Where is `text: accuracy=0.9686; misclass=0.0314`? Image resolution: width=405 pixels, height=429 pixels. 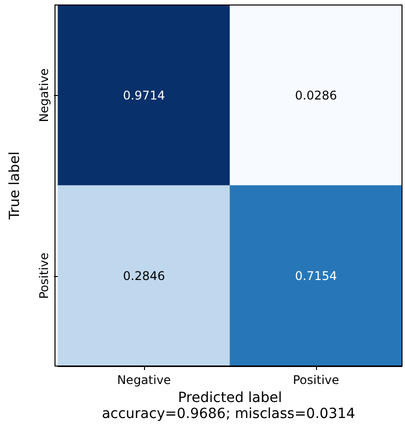 text: accuracy=0.9686; misclass=0.0314 is located at coordinates (229, 414).